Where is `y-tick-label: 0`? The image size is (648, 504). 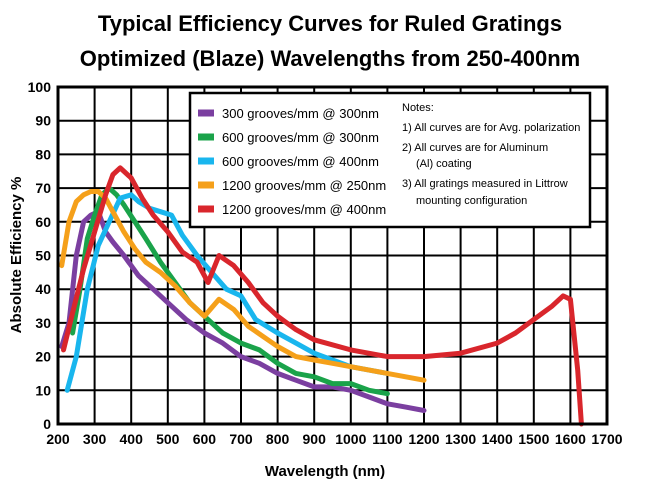
y-tick-label: 0 is located at coordinates (47, 424).